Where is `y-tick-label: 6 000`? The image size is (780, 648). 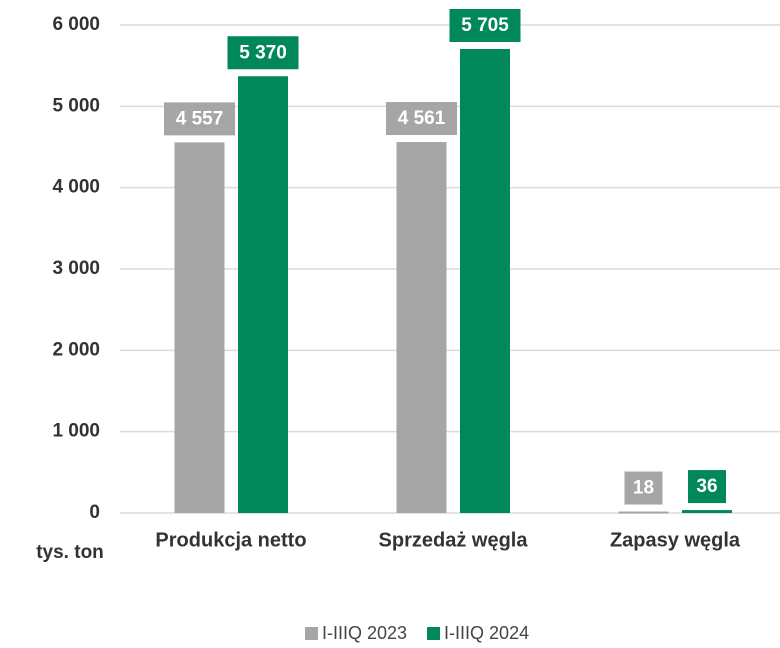 y-tick-label: 6 000 is located at coordinates (76, 24).